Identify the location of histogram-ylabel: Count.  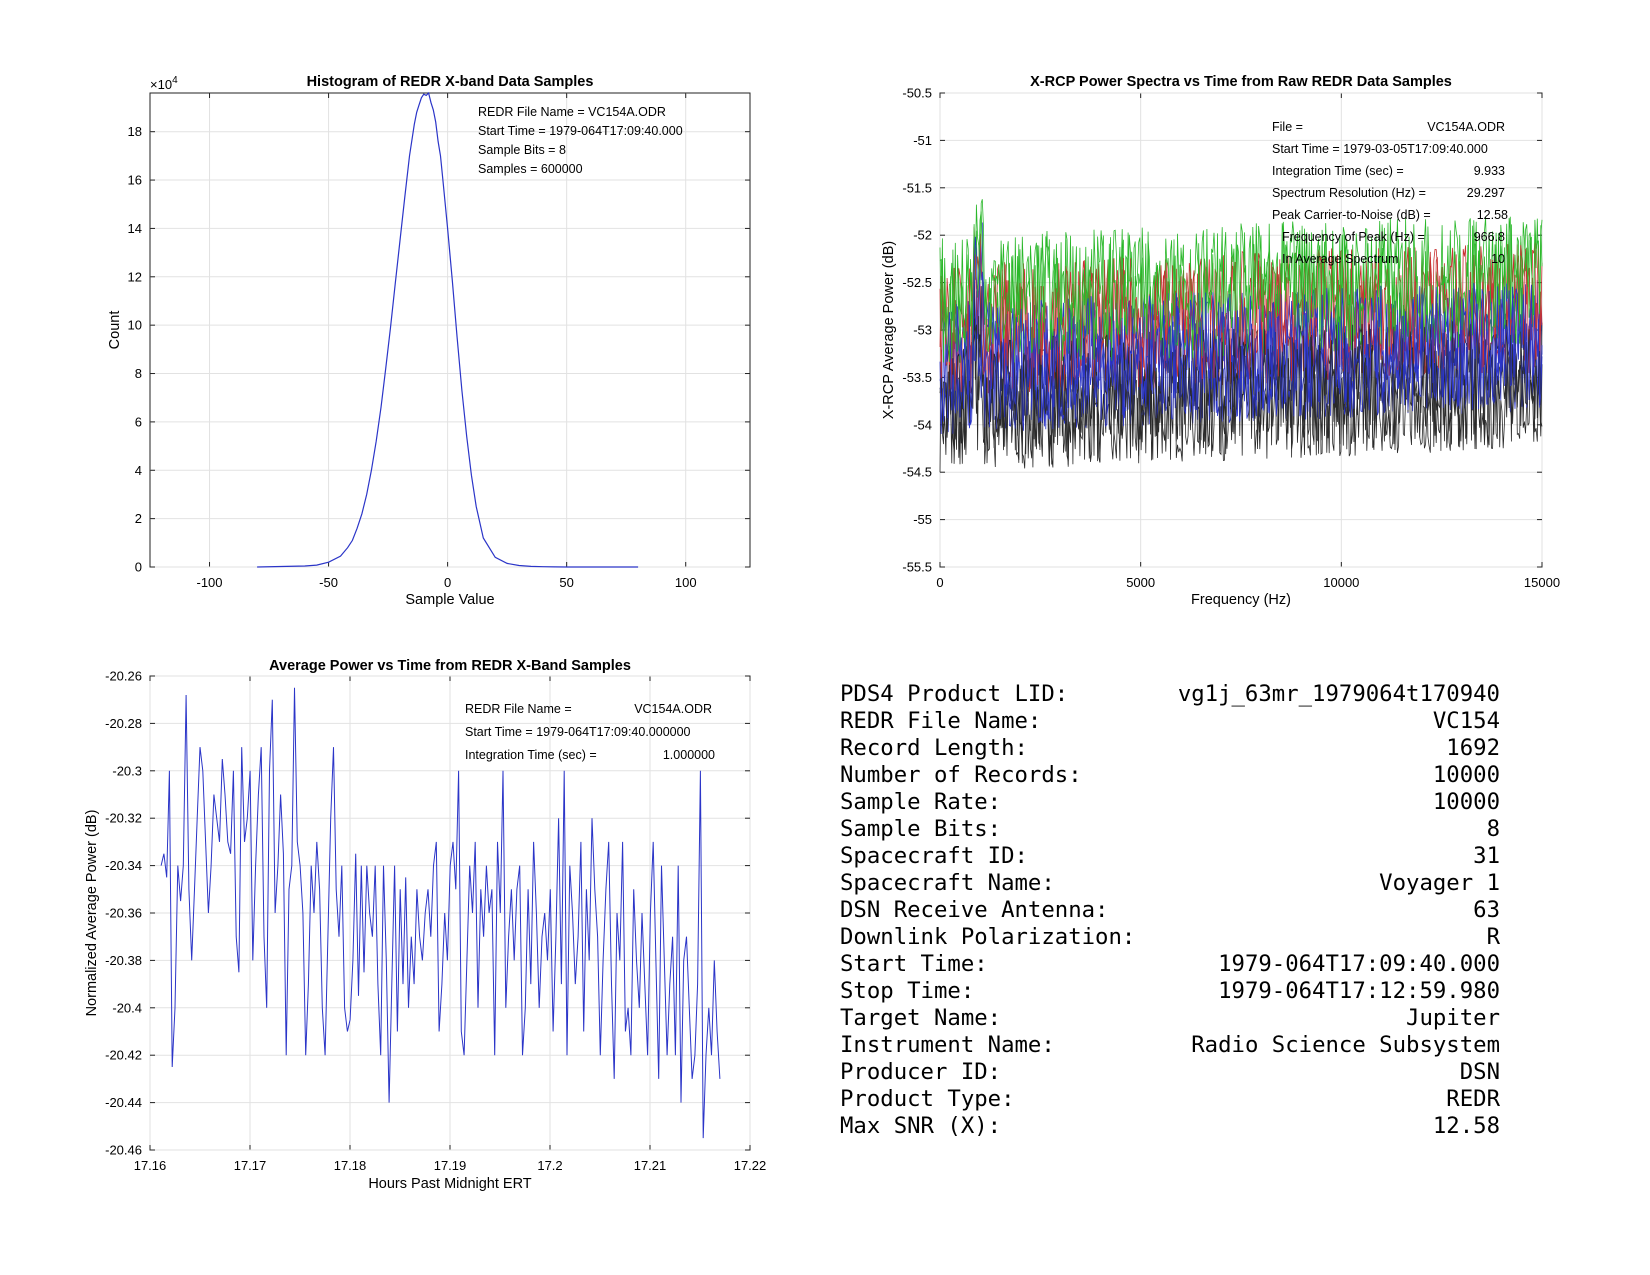
(115, 330).